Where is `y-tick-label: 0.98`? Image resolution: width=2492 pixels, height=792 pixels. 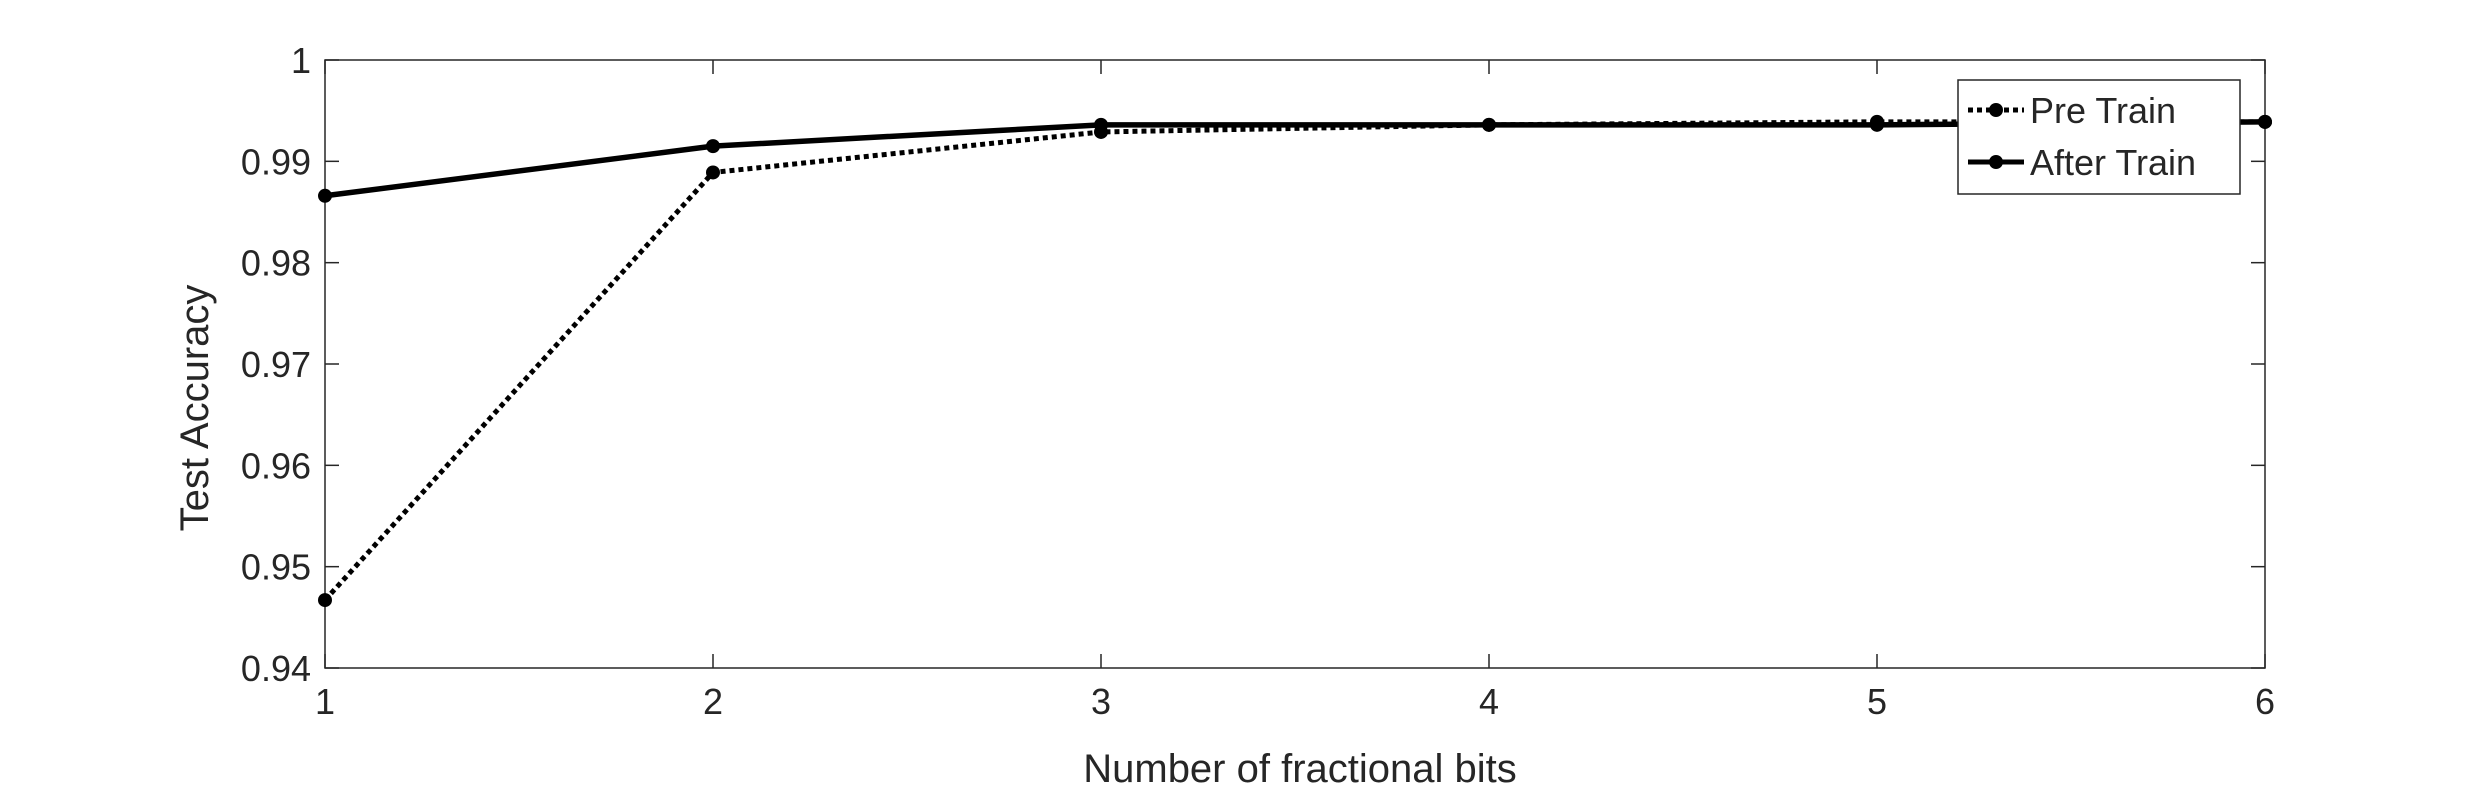 y-tick-label: 0.98 is located at coordinates (276, 263).